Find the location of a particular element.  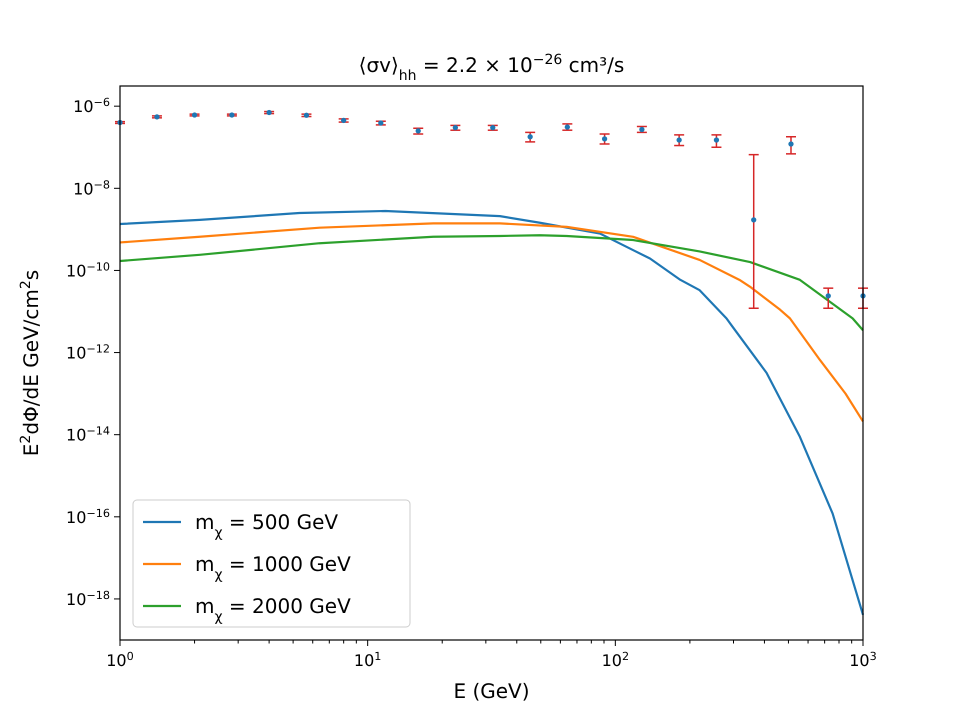

legend-label: m$_{χ}$ = 1000 GeV is located at coordinates (273, 567).